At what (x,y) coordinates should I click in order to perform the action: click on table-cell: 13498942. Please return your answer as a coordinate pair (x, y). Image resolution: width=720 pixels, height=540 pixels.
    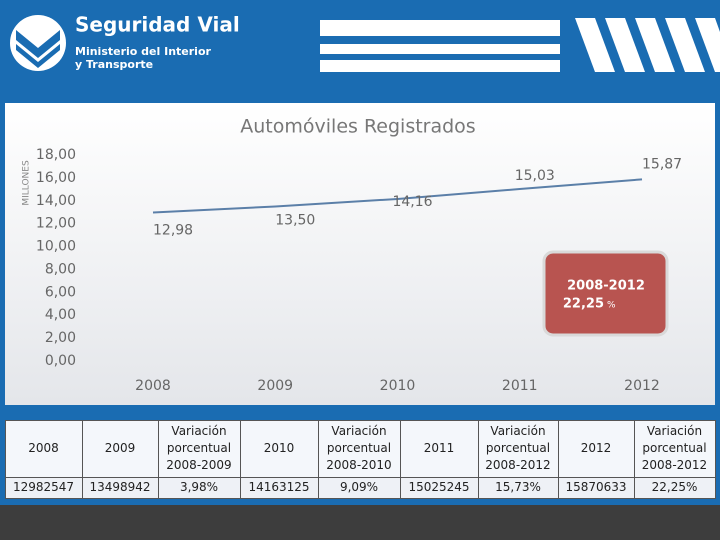
    Looking at the image, I should click on (120, 487).